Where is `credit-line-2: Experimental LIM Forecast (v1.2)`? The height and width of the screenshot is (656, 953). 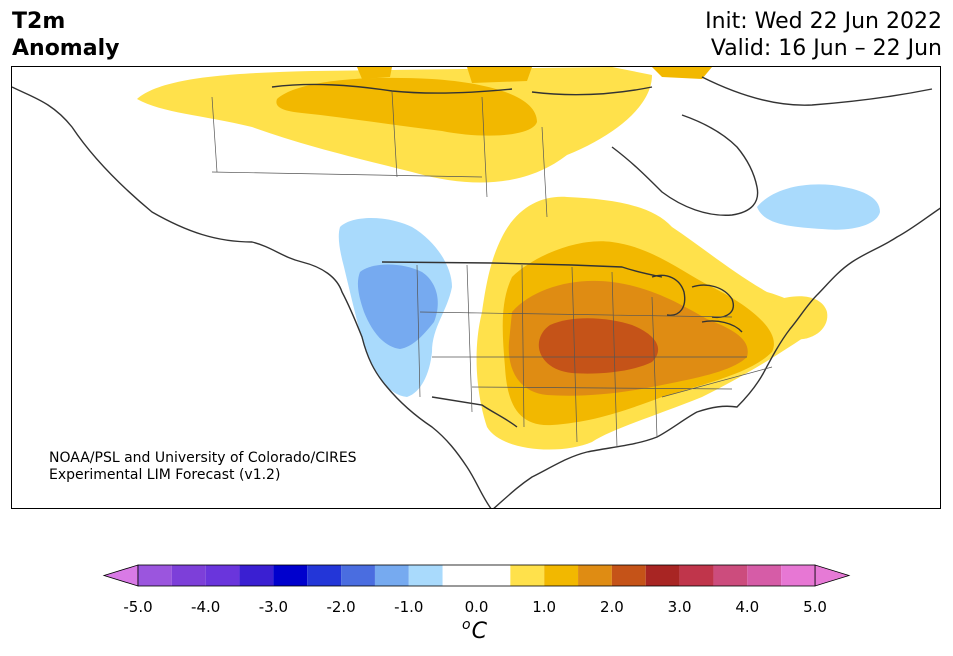
credit-line-2: Experimental LIM Forecast (v1.2) is located at coordinates (165, 475).